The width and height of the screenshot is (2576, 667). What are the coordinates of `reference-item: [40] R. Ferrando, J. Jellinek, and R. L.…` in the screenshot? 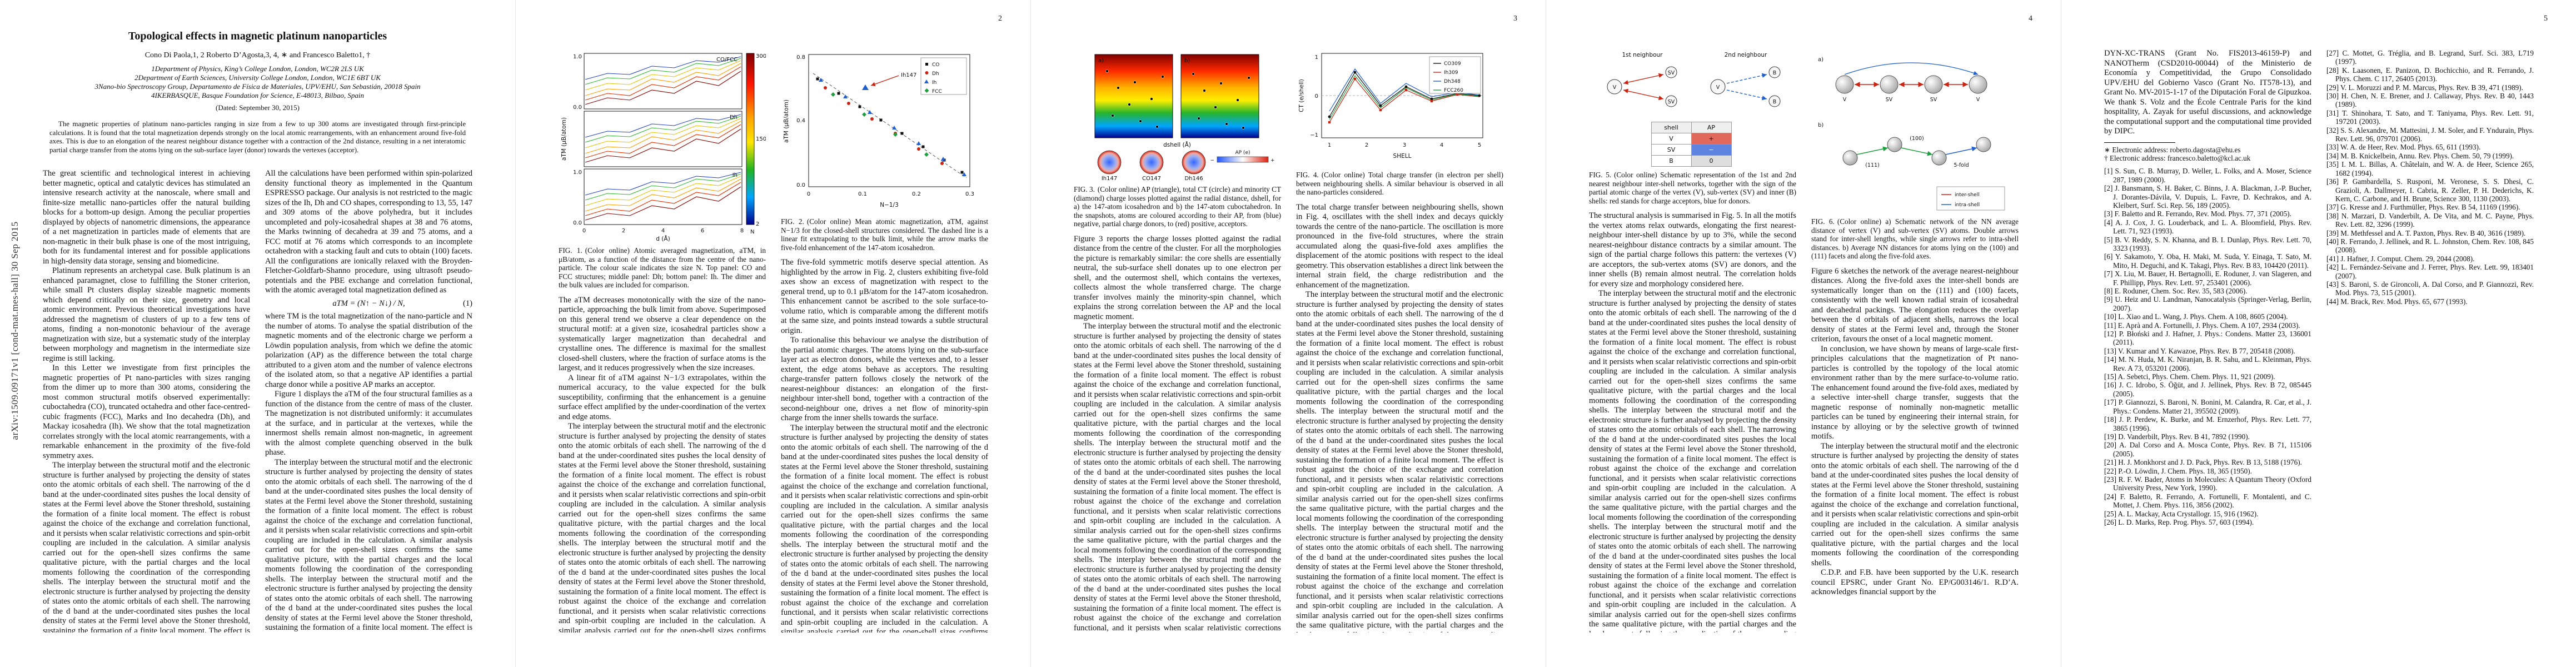 It's located at (2430, 246).